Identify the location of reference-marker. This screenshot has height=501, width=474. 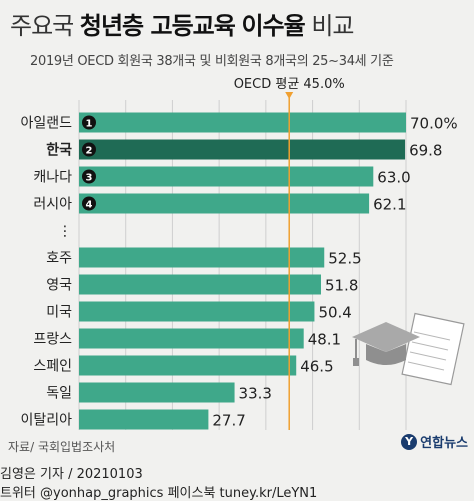
(289, 95).